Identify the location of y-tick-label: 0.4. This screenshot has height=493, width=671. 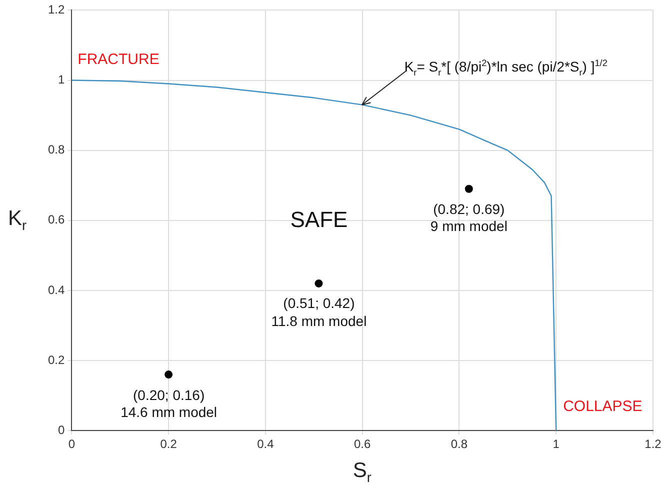
(56, 289).